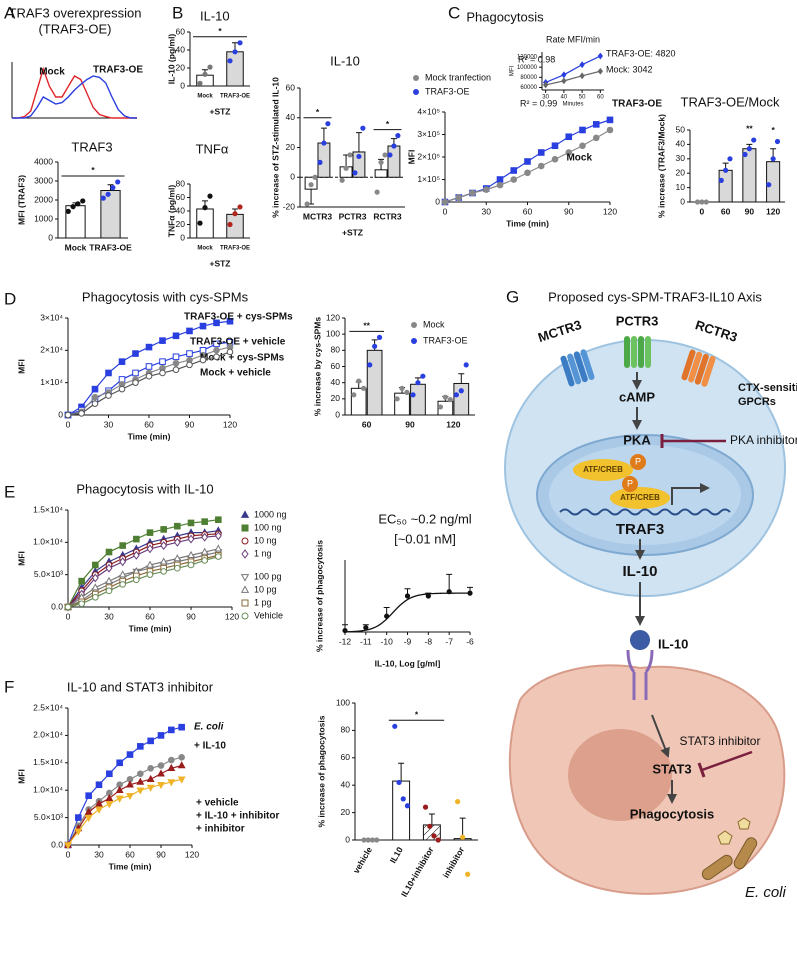 The width and height of the screenshot is (797, 955). I want to click on legend-label: TRAF3-OE, so click(637, 104).